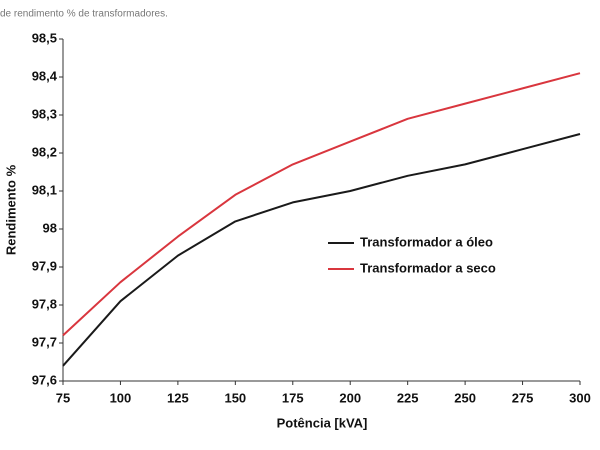 This screenshot has width=600, height=450. I want to click on y-tick-label: 97,9, so click(44, 265).